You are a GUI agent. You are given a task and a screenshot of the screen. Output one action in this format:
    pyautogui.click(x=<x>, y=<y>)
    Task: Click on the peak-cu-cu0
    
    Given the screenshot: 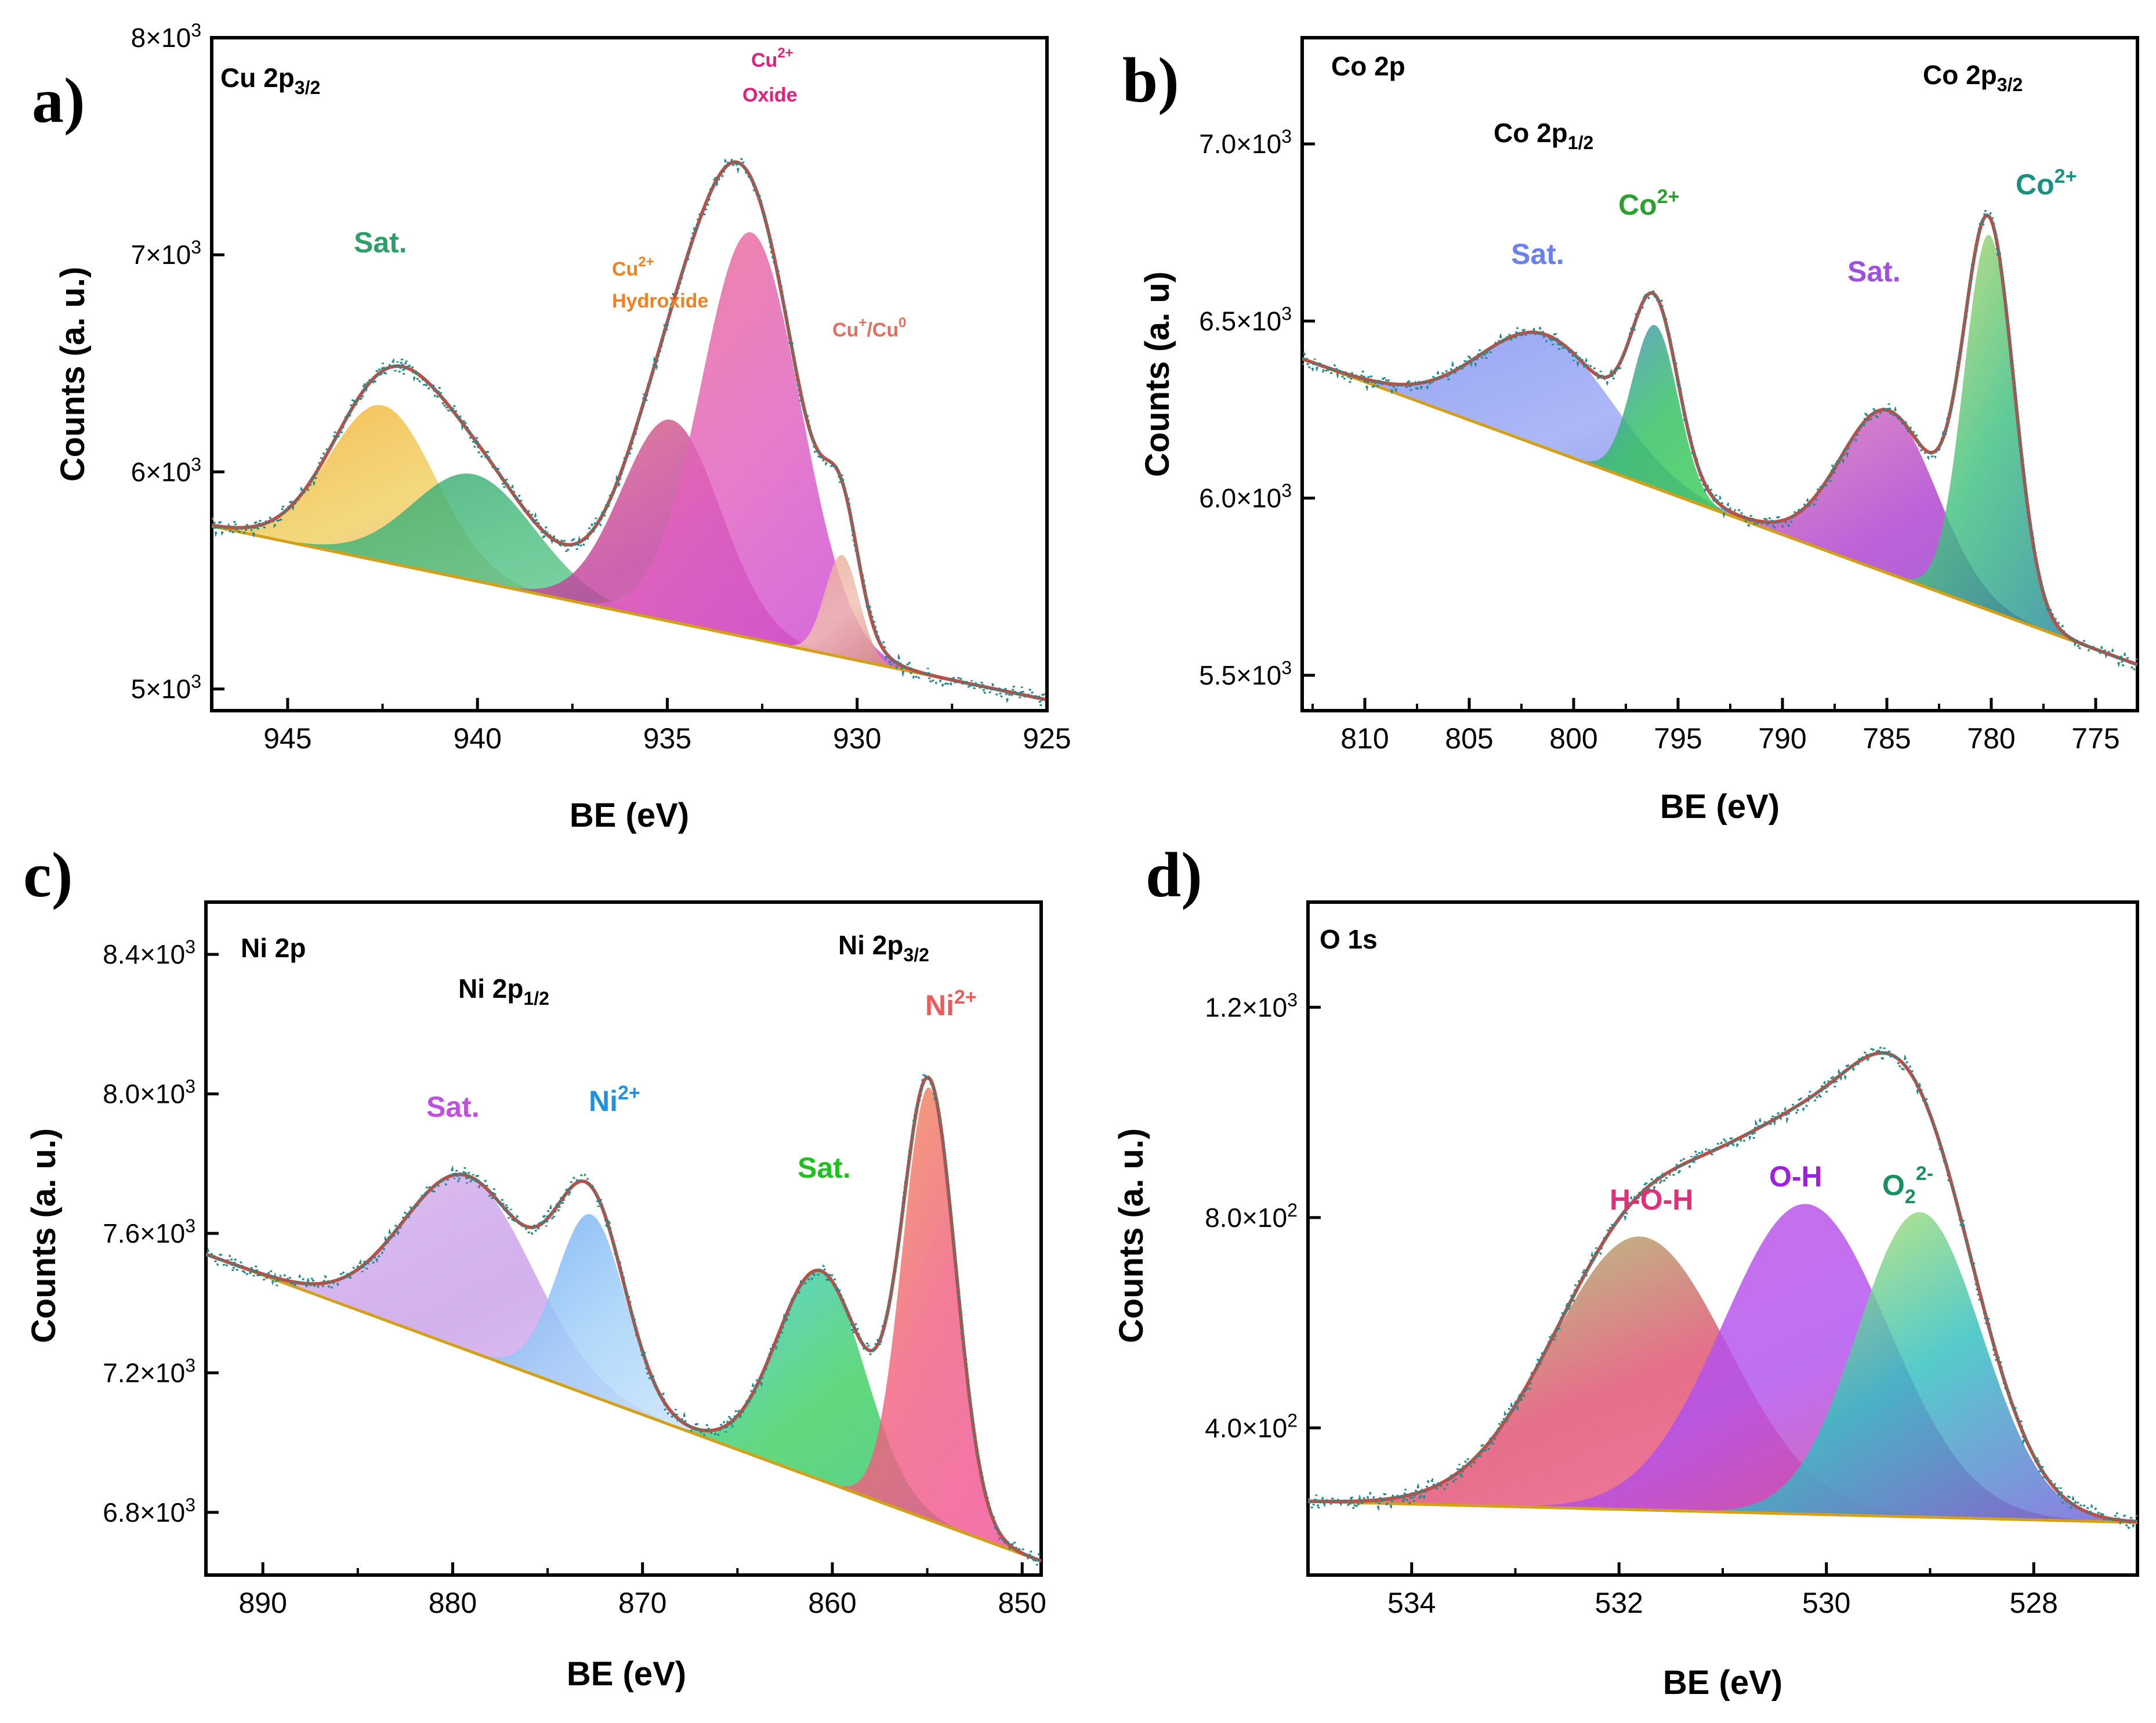 What is the action you would take?
    pyautogui.click(x=842, y=613)
    